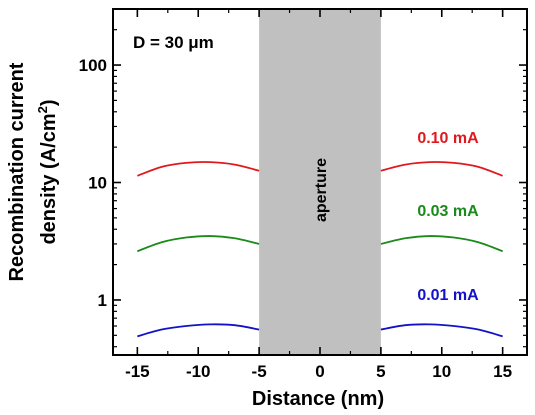  What do you see at coordinates (97, 183) in the screenshot?
I see `y-tick-label: 10` at bounding box center [97, 183].